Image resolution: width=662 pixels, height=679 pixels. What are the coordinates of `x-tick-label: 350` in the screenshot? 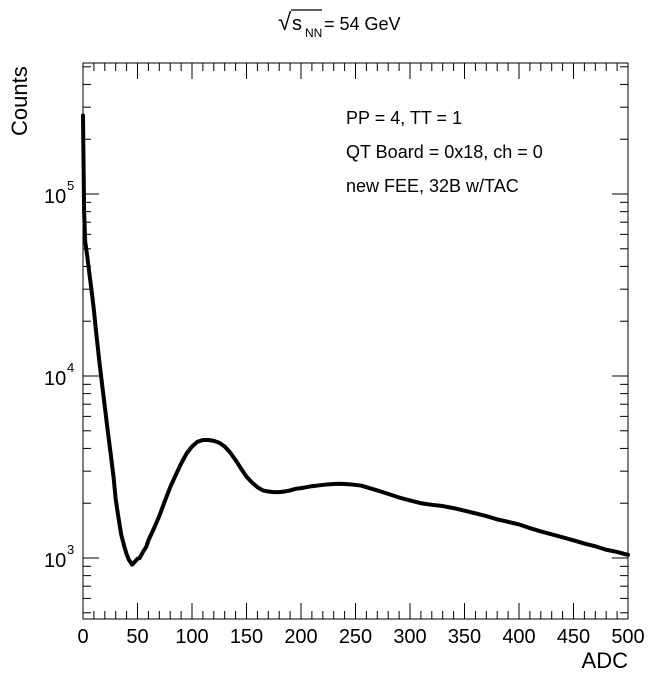 It's located at (464, 637).